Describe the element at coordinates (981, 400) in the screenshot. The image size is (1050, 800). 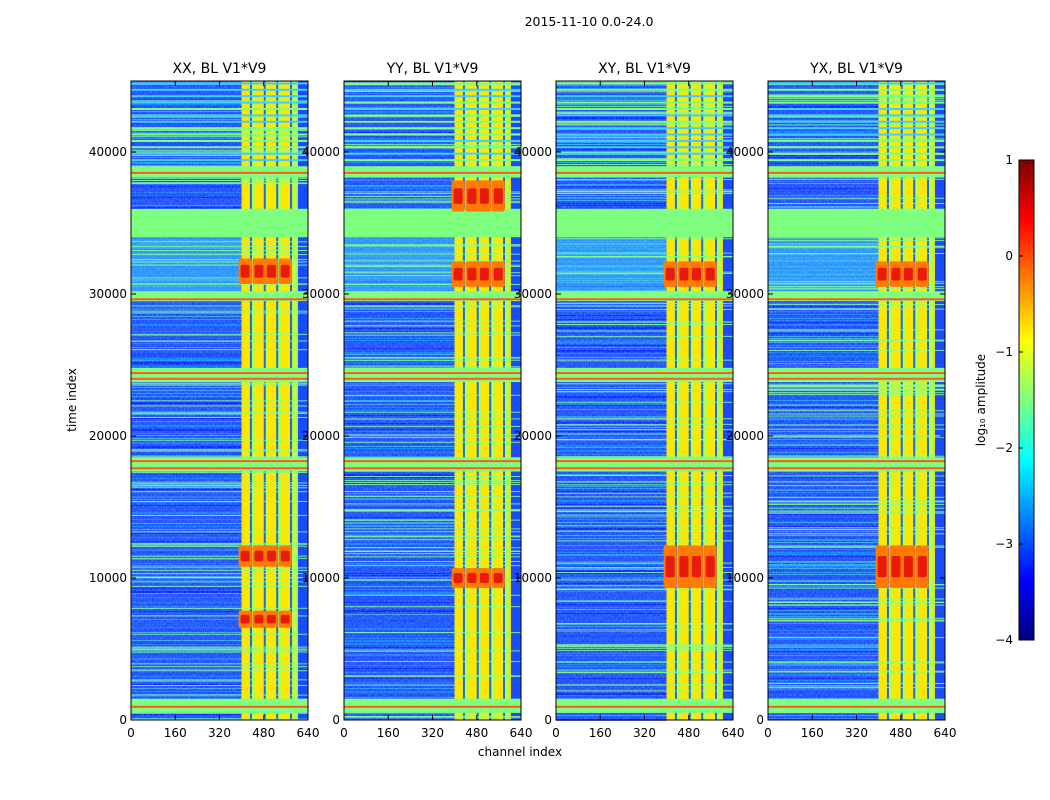
I see `colorbar-label: log₁₀ amplitude` at that location.